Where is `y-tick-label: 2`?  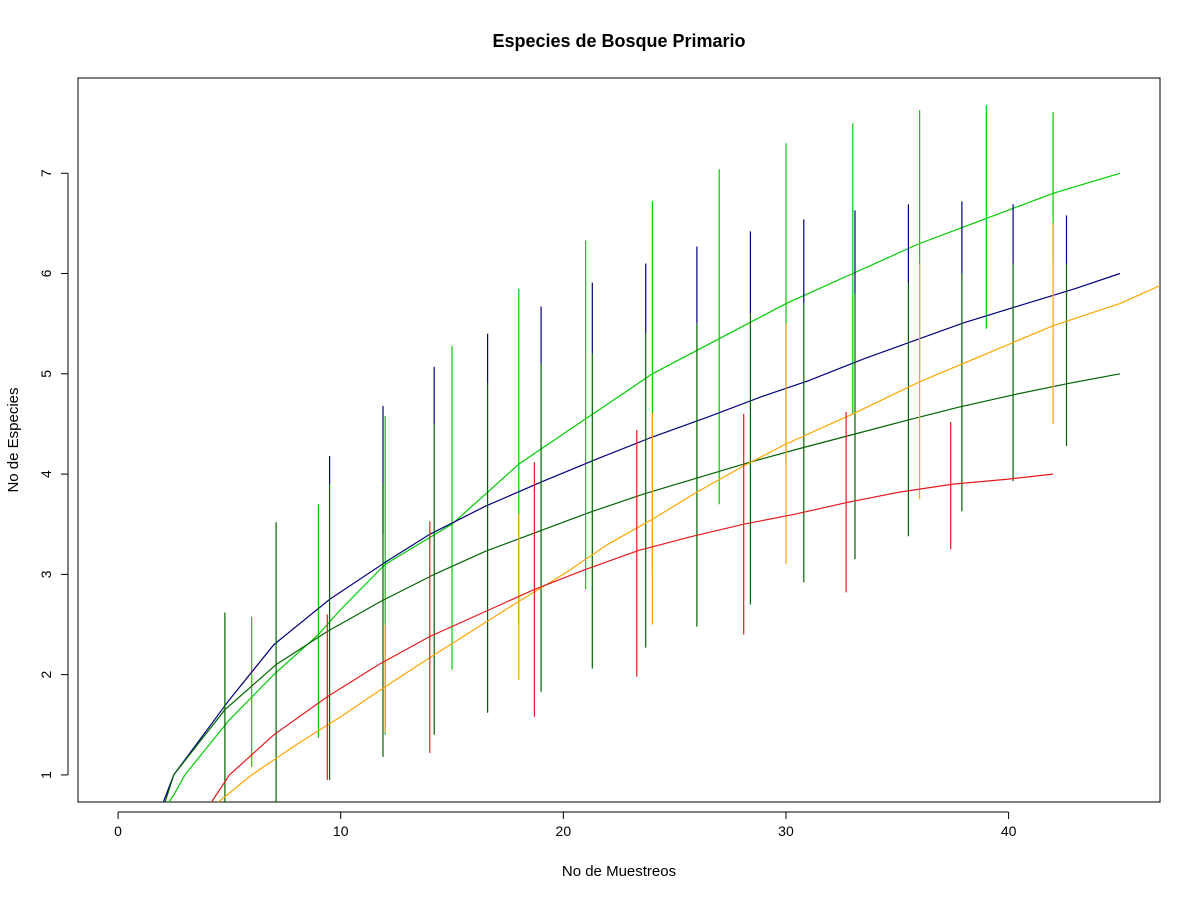 y-tick-label: 2 is located at coordinates (46, 675).